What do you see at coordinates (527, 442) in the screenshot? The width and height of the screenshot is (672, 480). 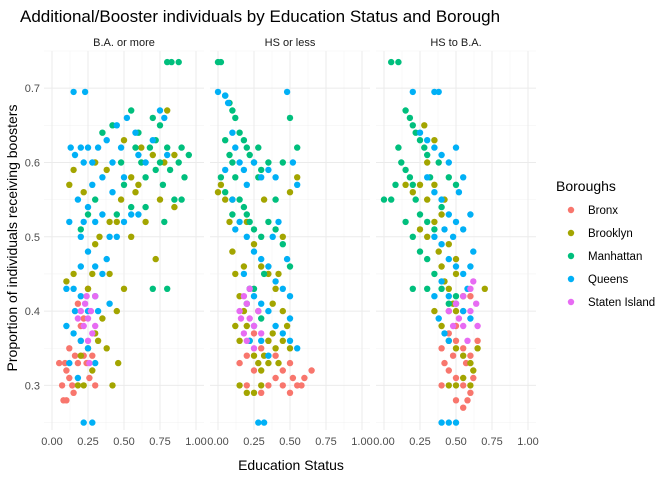 I see `x-tick-label: 1.00` at bounding box center [527, 442].